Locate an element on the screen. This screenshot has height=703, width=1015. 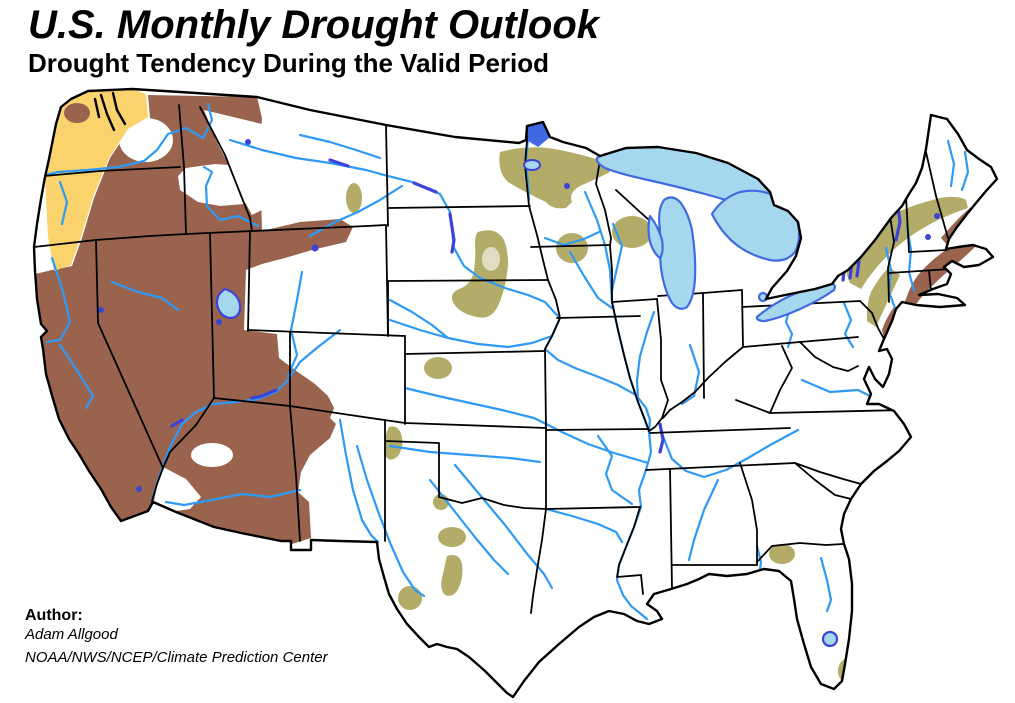
page-title: U.S. Monthly Drought Outlook is located at coordinates (314, 25).